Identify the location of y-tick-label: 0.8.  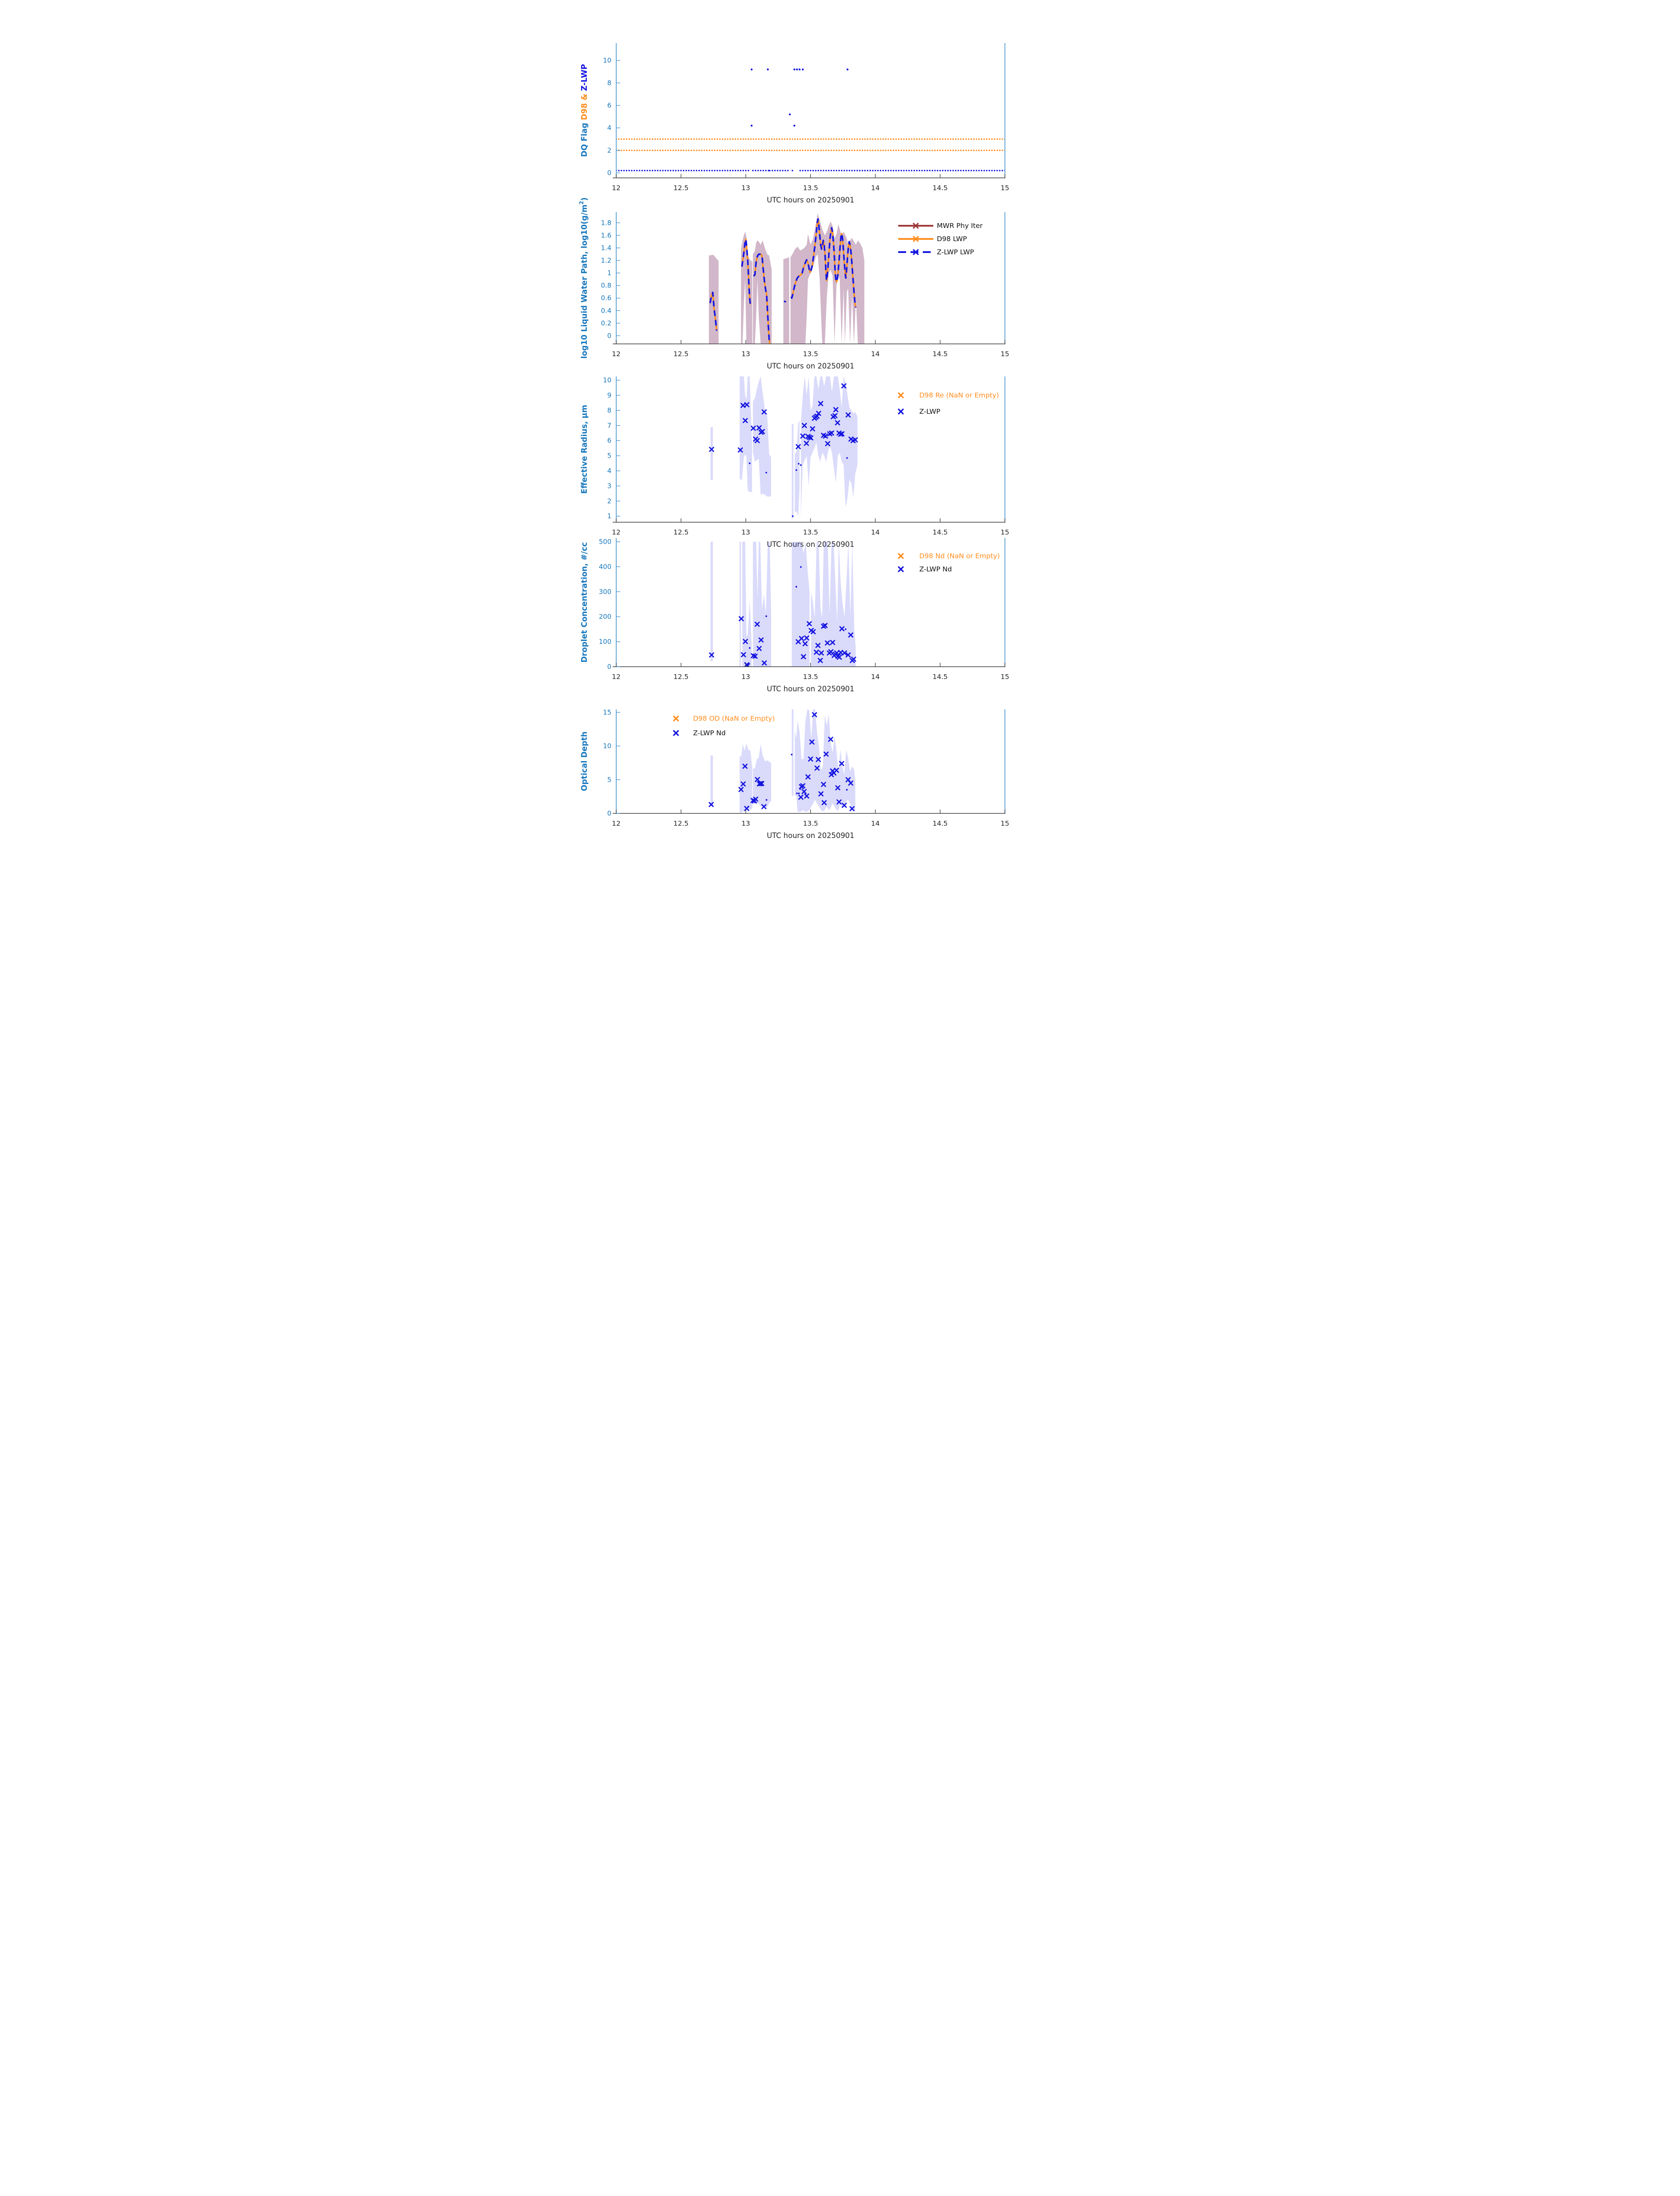
(606, 285).